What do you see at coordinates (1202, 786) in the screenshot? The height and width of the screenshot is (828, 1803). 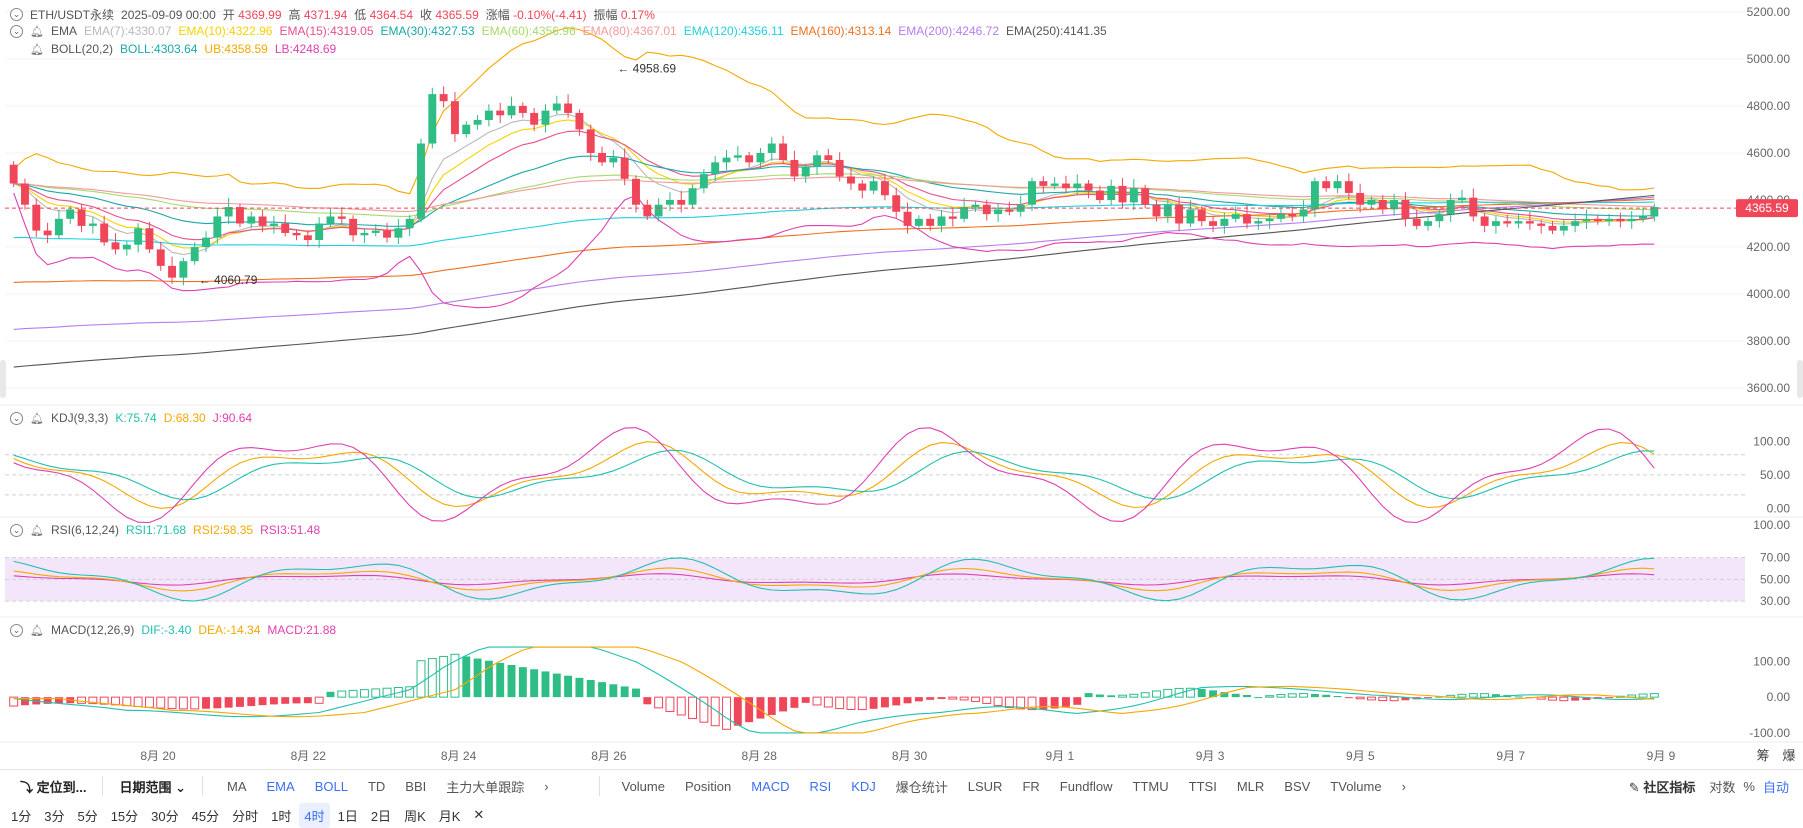 I see `sub-indicator-10: TTSI` at bounding box center [1202, 786].